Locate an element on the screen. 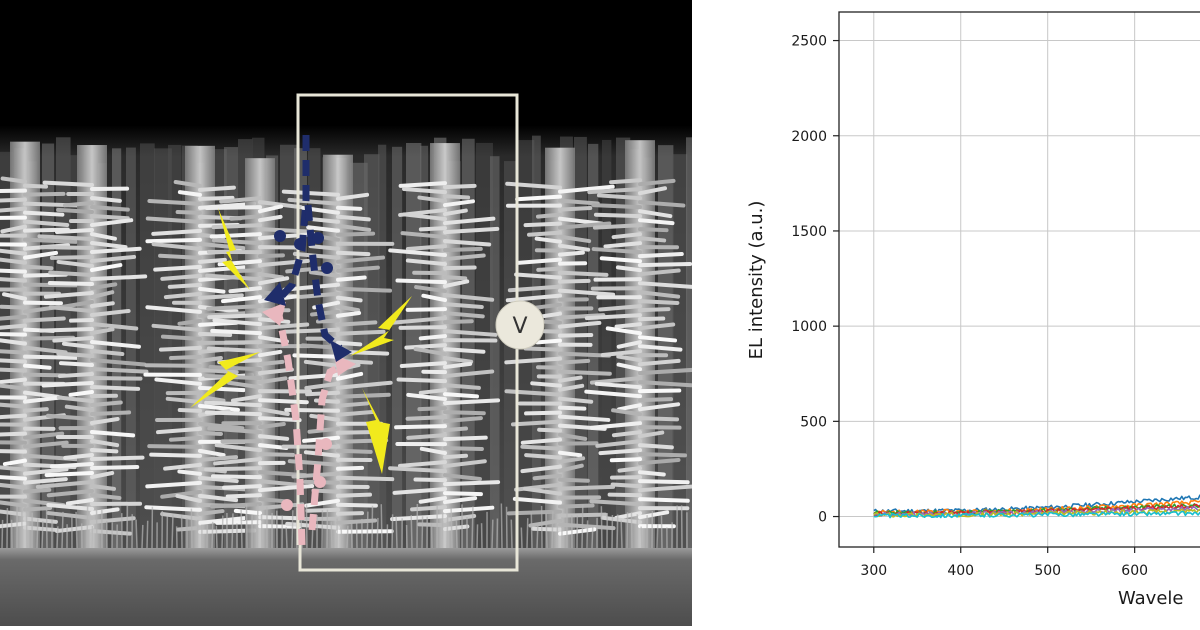 This screenshot has height=630, width=1200. y-tick-label: 1000 is located at coordinates (809, 327).